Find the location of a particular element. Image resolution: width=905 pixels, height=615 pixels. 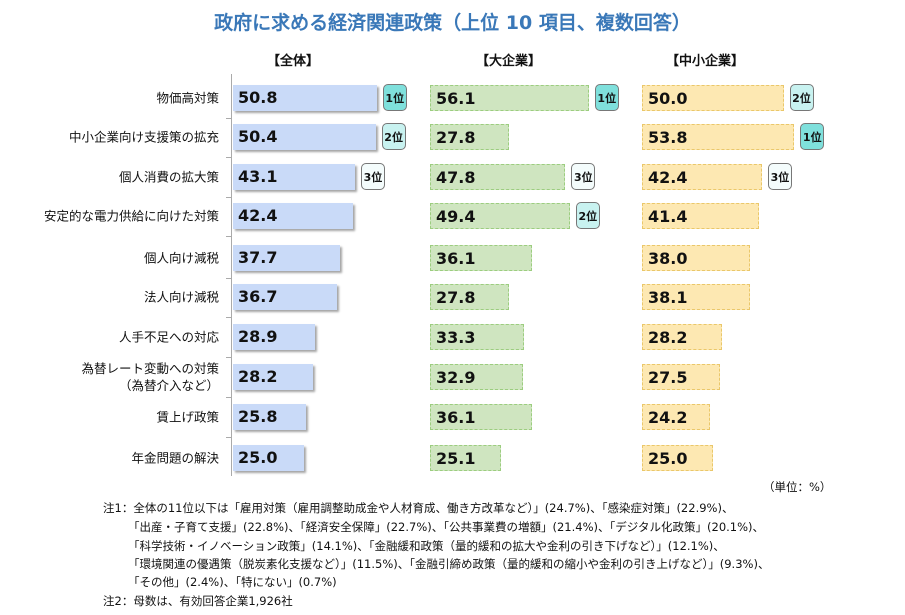

bar: 50.8 is located at coordinates (305, 98).